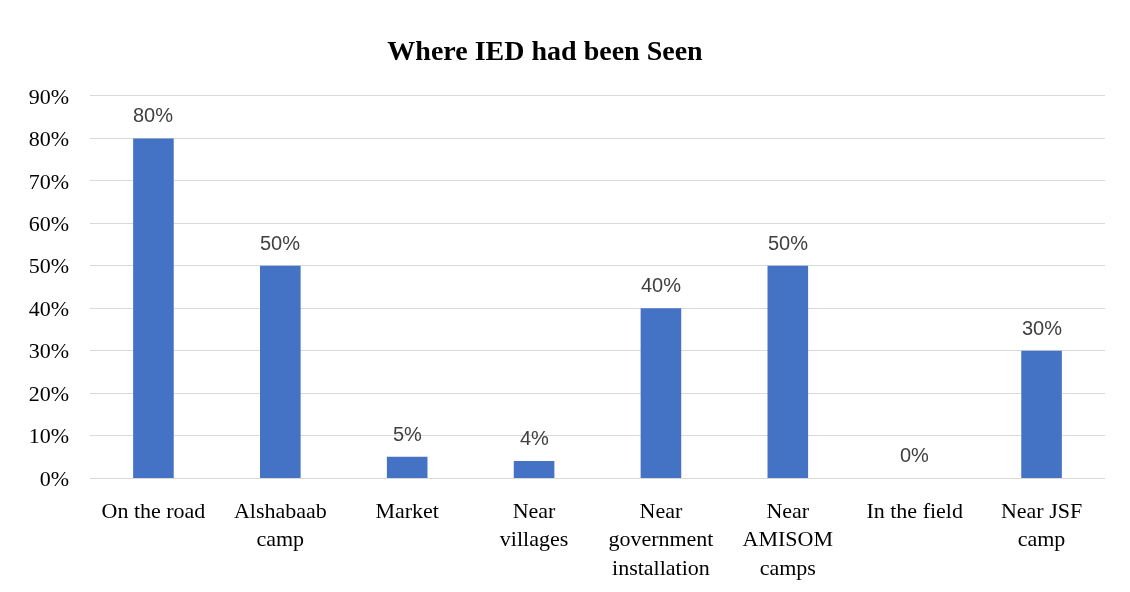 This screenshot has width=1130, height=592. Describe the element at coordinates (545, 50) in the screenshot. I see `chart-title: Where IED had been Seen` at that location.